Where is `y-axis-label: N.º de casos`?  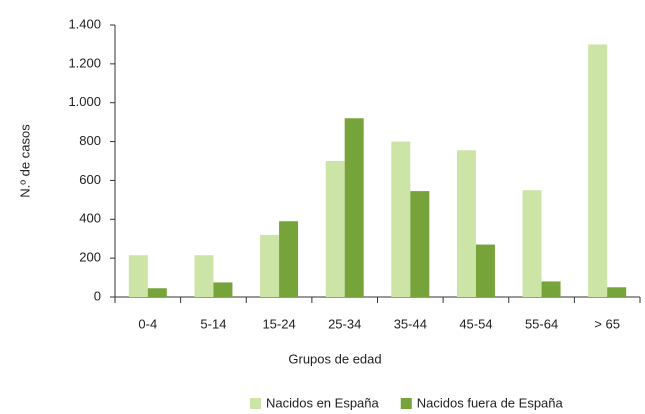 y-axis-label: N.º de casos is located at coordinates (24, 161).